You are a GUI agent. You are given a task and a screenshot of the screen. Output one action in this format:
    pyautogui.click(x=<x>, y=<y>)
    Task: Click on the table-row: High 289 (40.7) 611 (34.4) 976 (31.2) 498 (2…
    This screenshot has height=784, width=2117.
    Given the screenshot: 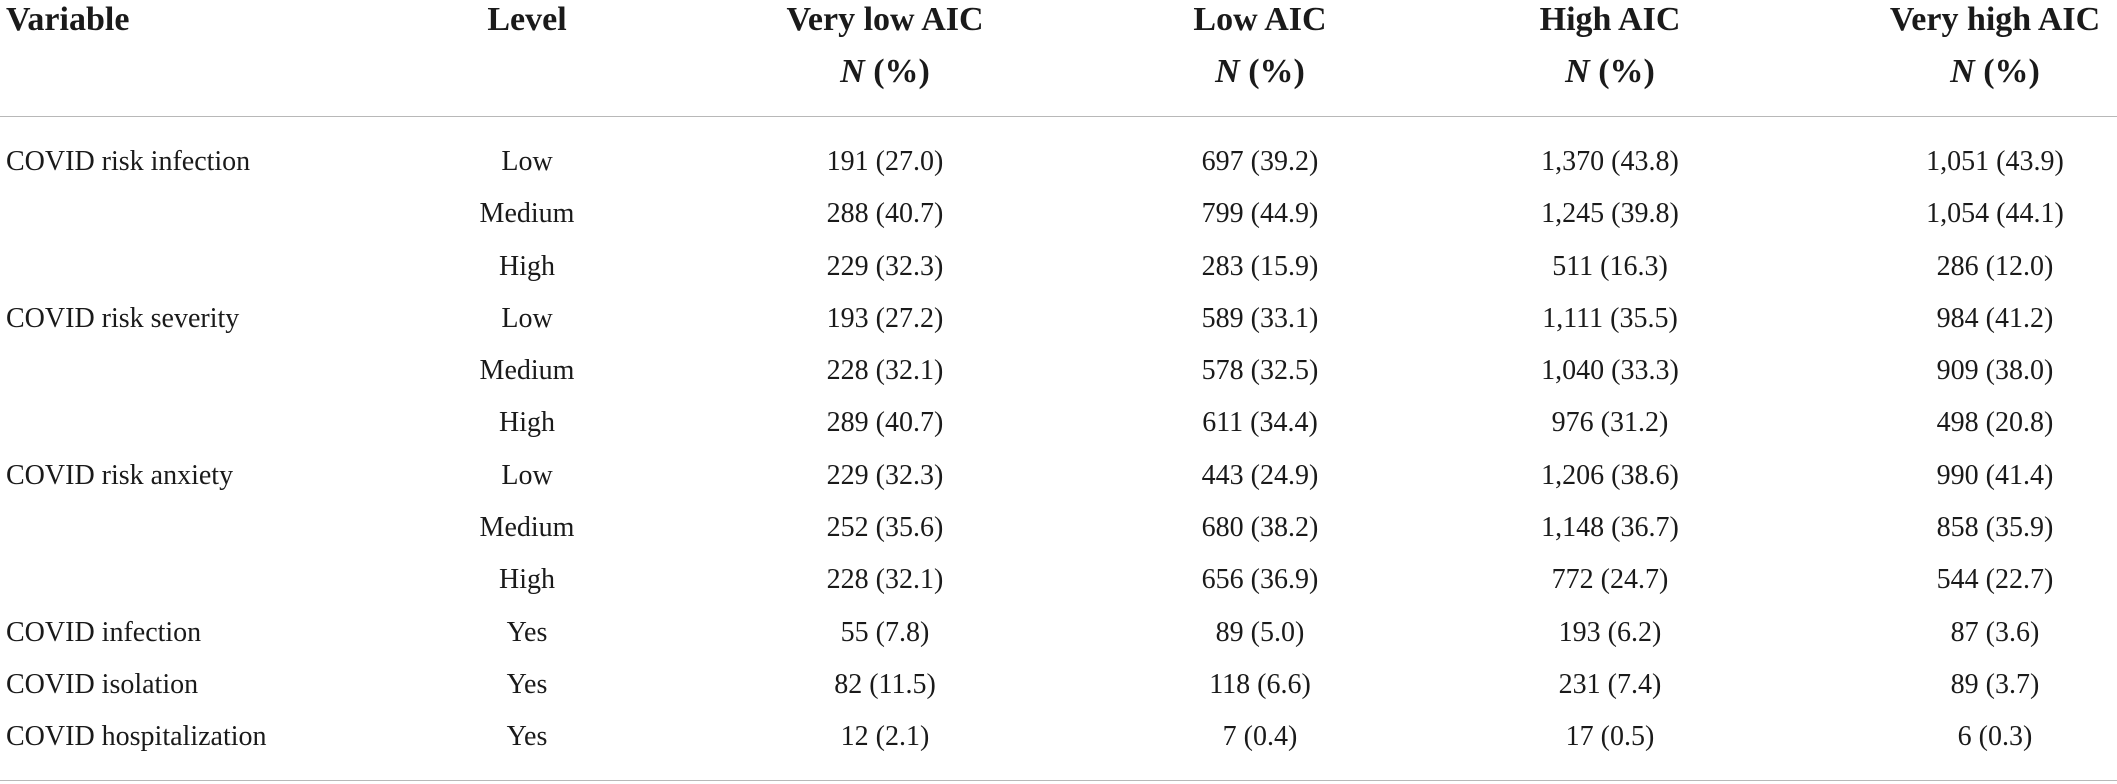 What is the action you would take?
    pyautogui.click(x=1058, y=427)
    